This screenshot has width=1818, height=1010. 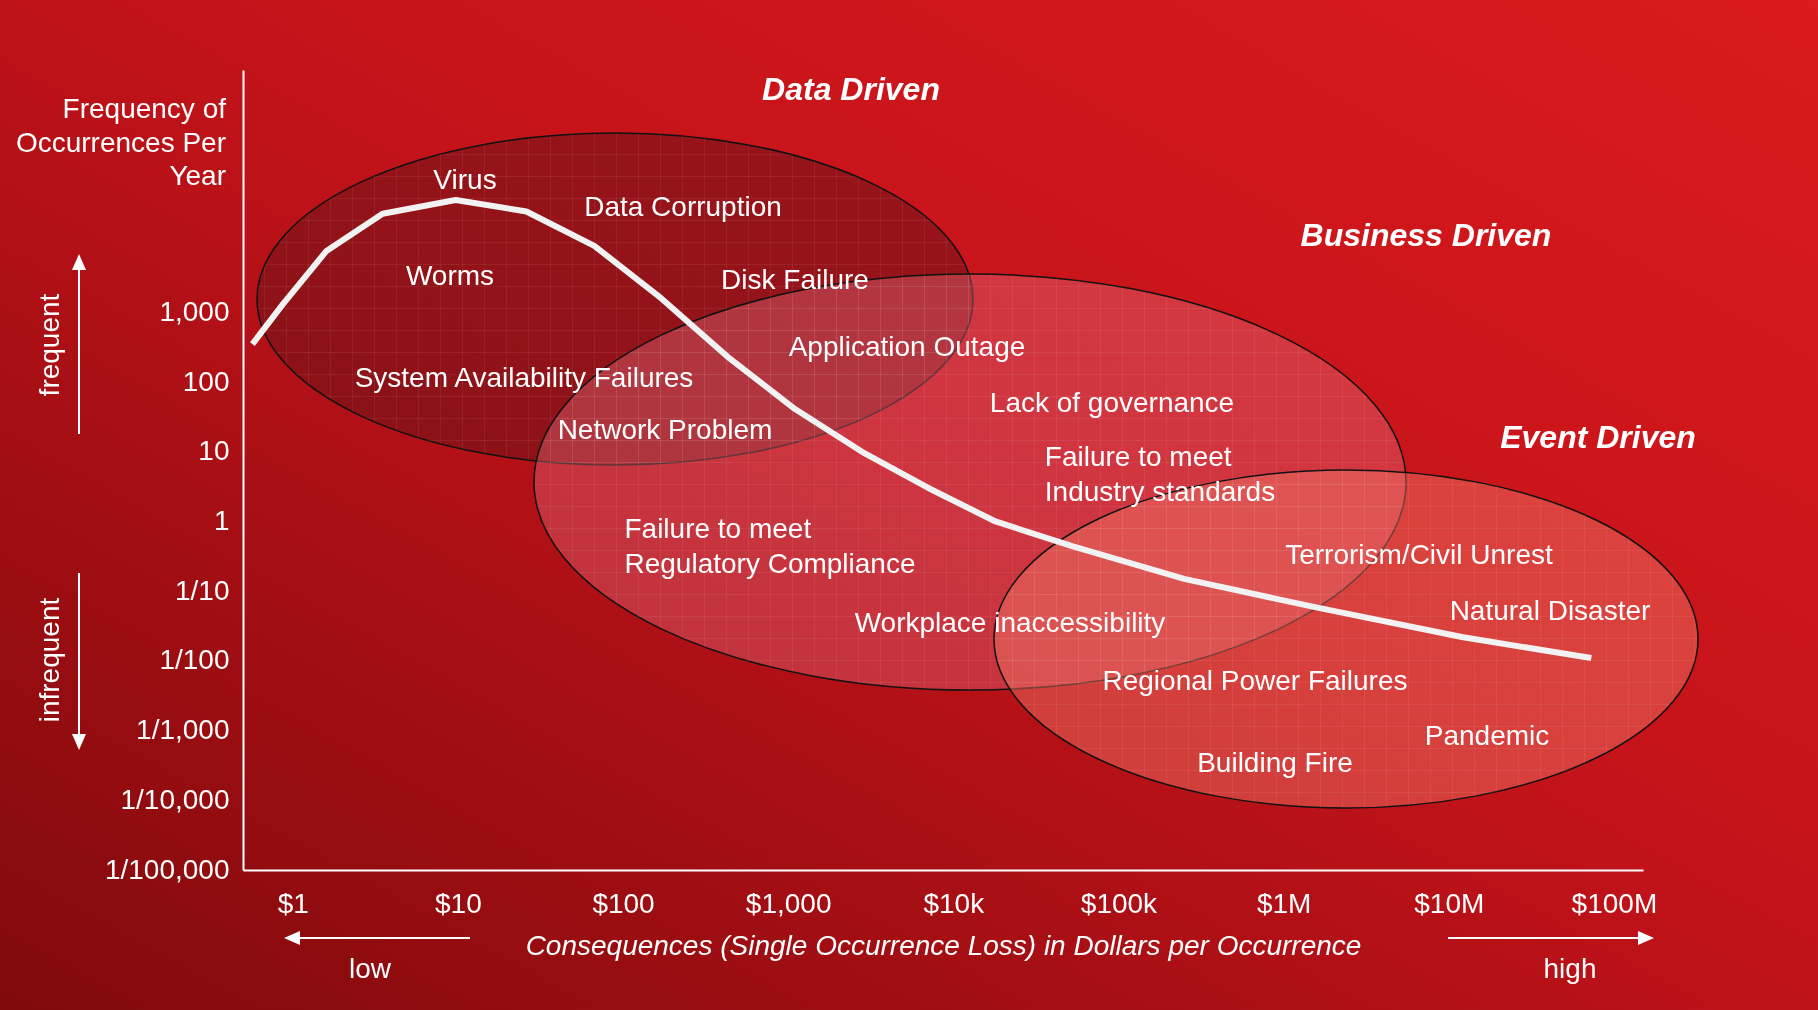 I want to click on x-tick-label: $1, so click(x=293, y=903).